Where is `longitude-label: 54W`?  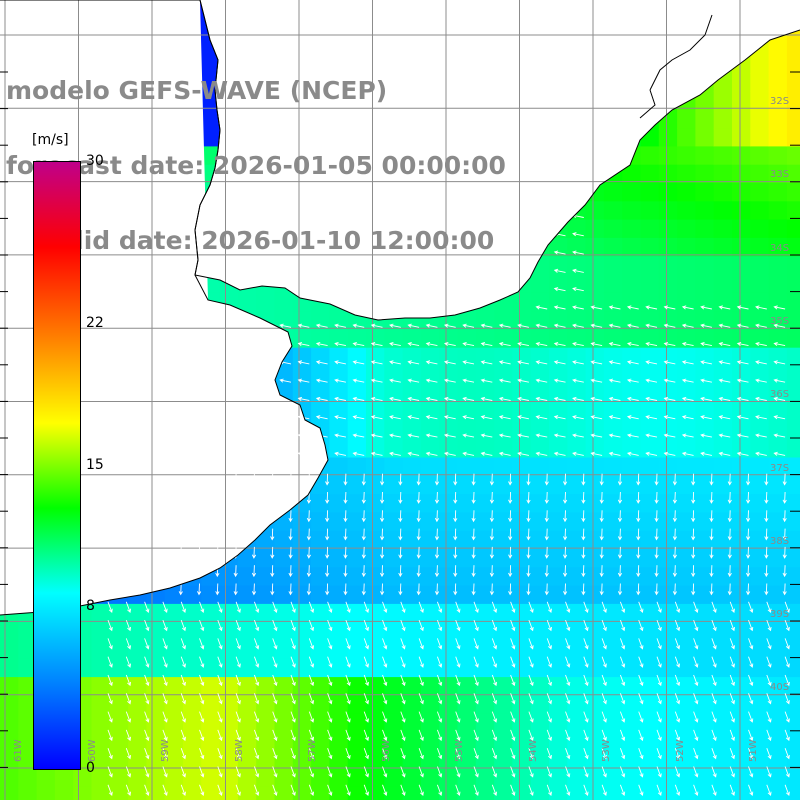
longitude-label: 54W is located at coordinates (533, 750).